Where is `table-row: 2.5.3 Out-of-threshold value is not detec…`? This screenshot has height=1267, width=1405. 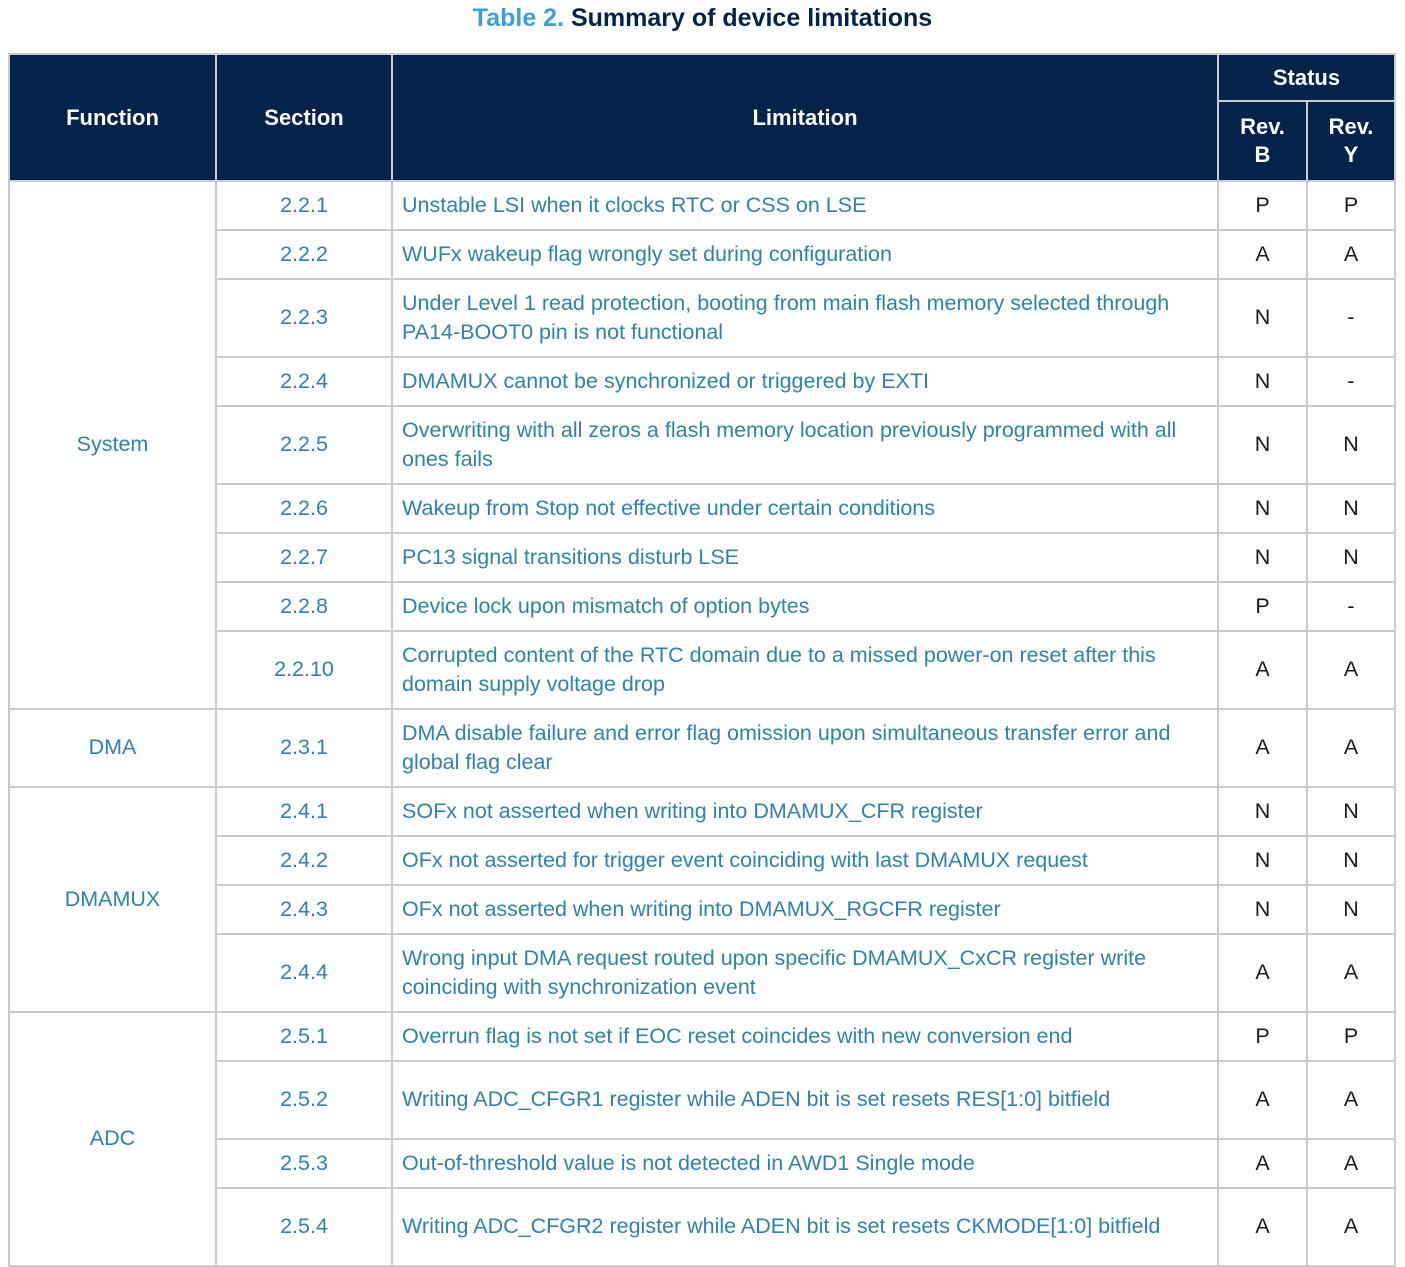
table-row: 2.5.3 Out-of-threshold value is not detec… is located at coordinates (702, 1163).